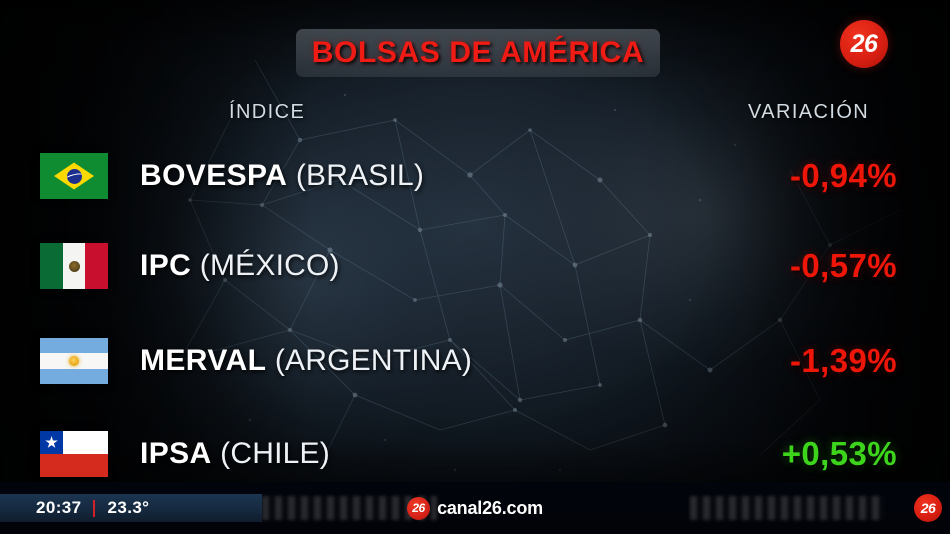  Describe the element at coordinates (490, 507) in the screenshot. I see `site-url-text: canal26.com` at that location.